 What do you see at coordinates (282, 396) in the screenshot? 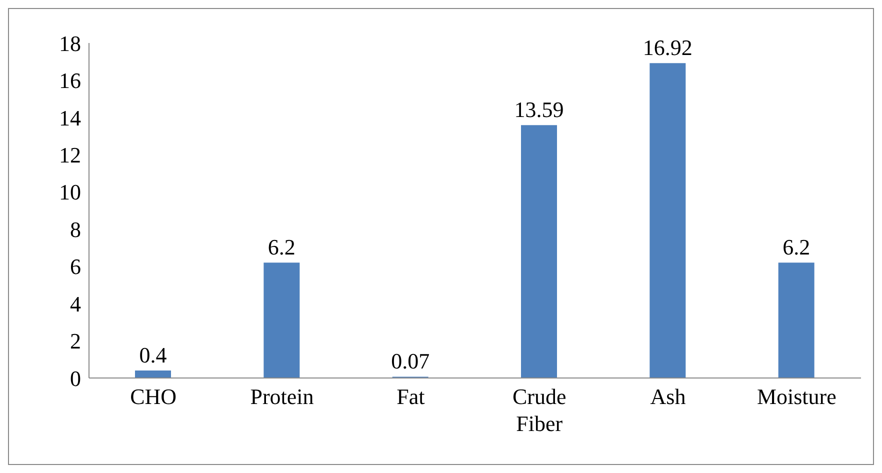
I see `x-tick-label: Protein` at bounding box center [282, 396].